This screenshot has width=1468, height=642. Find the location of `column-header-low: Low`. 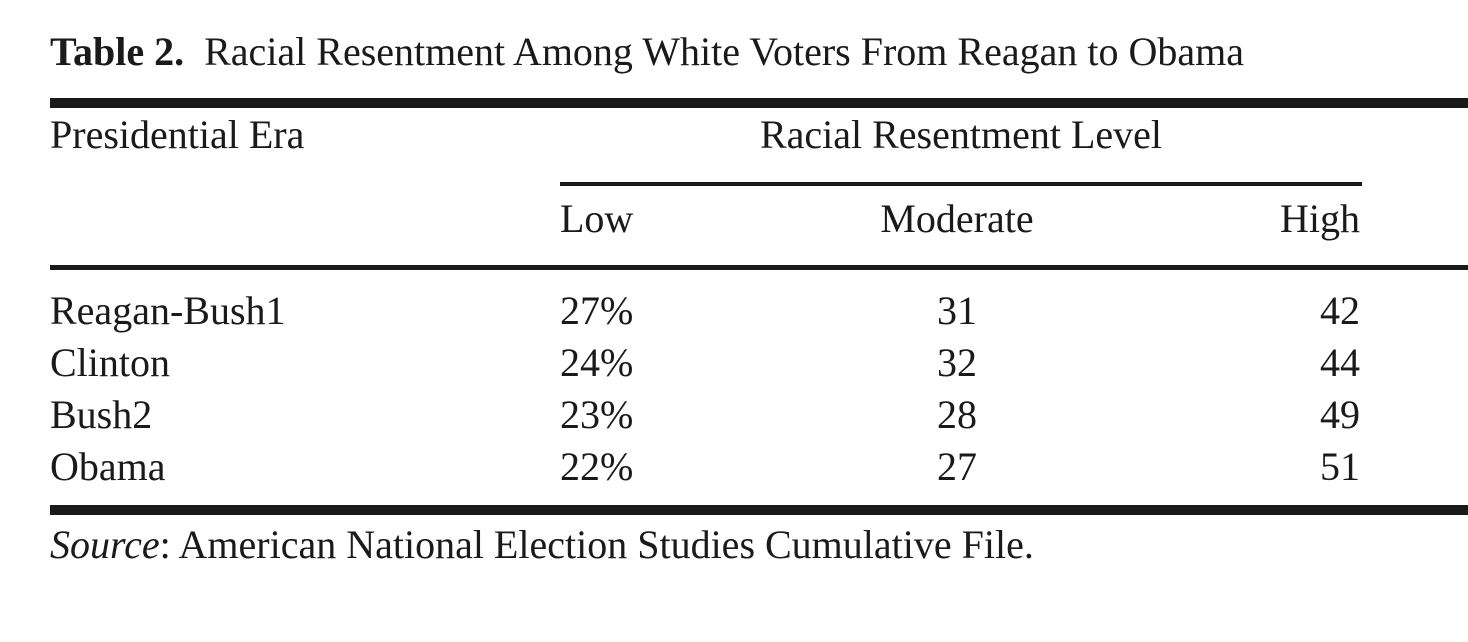

column-header-low: Low is located at coordinates (597, 218).